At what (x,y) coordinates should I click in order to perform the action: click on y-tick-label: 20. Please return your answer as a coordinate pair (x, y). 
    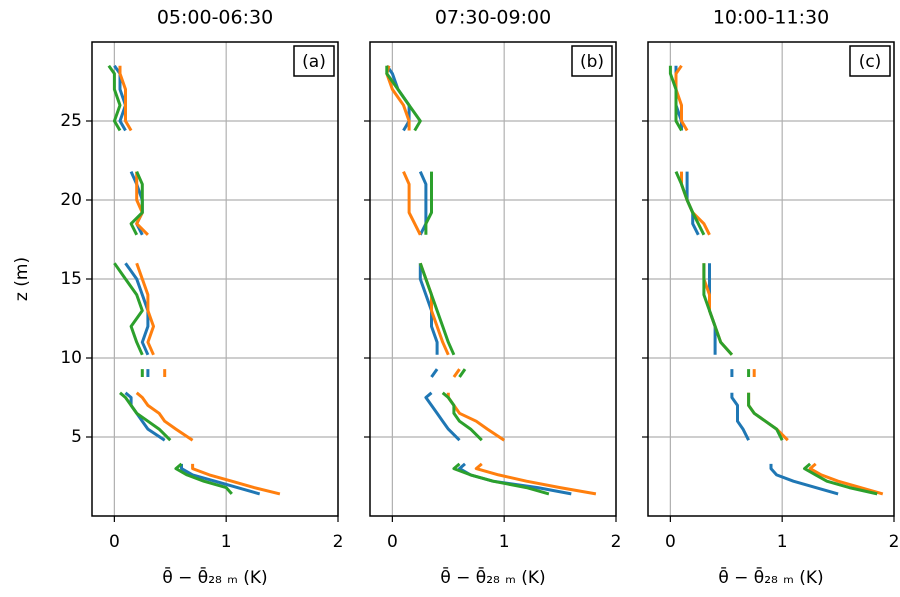
    Looking at the image, I should click on (71, 200).